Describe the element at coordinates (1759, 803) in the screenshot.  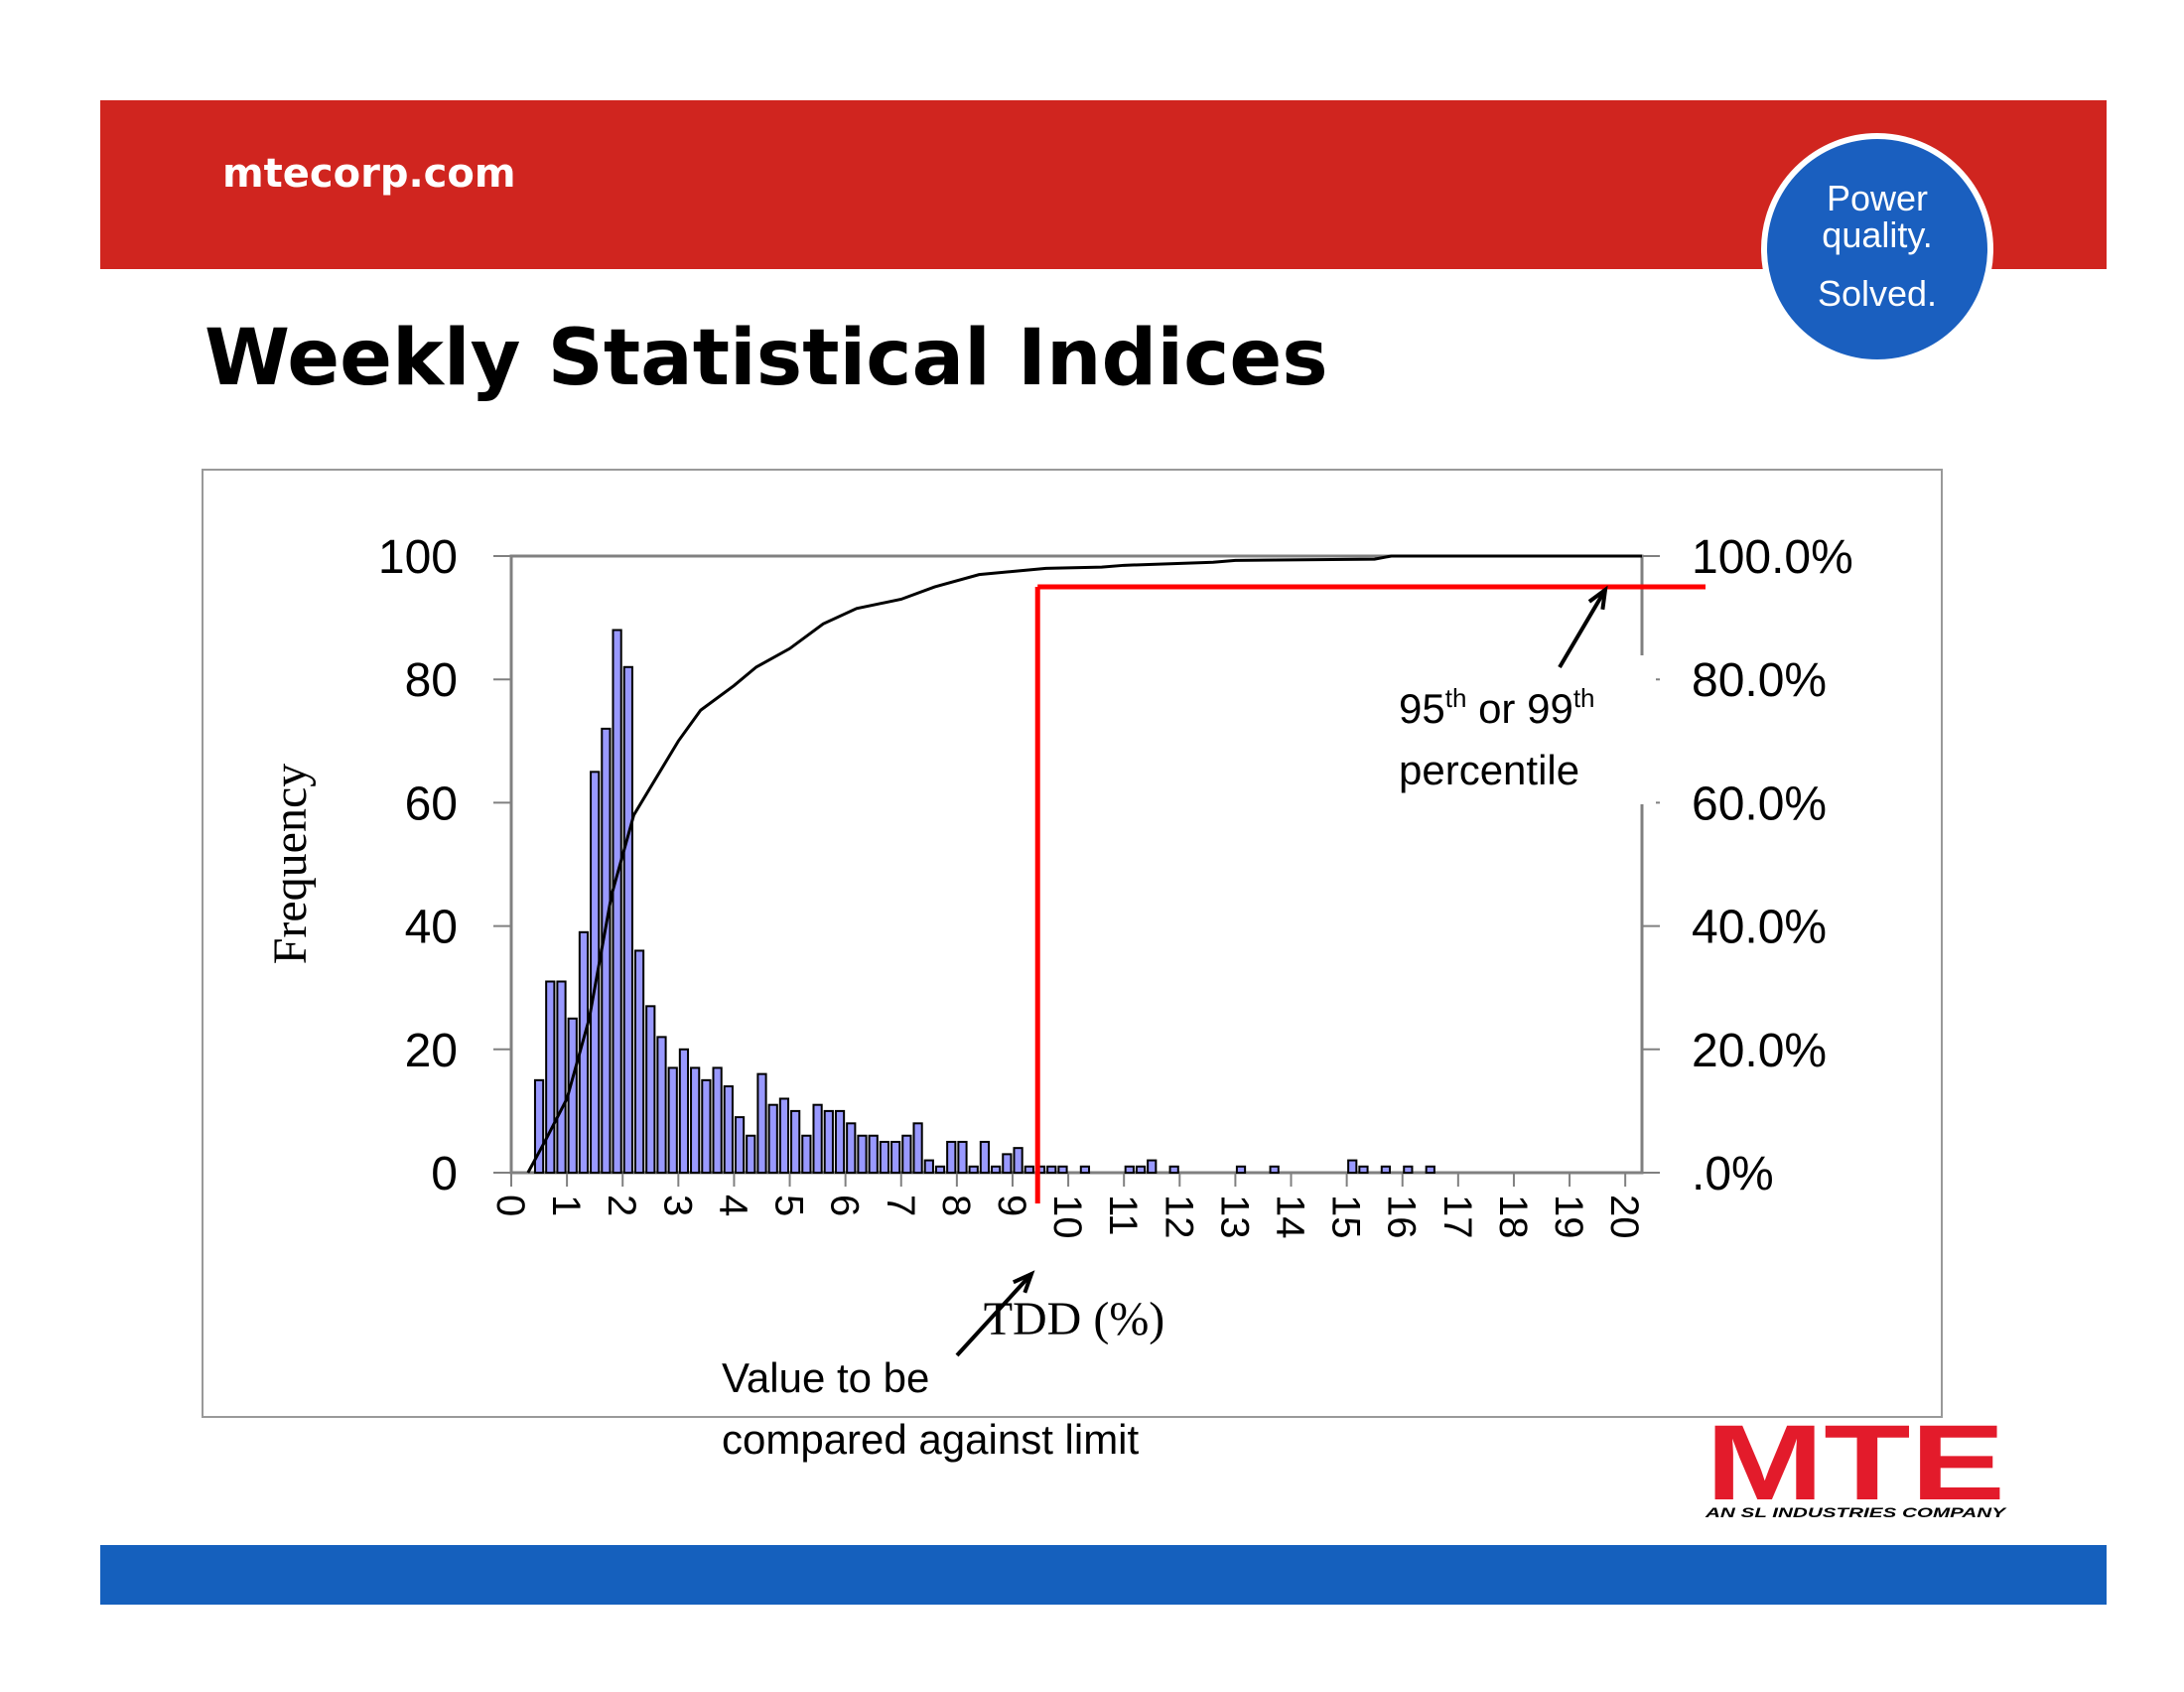
I see `y2-tick-label: 60.0%` at that location.